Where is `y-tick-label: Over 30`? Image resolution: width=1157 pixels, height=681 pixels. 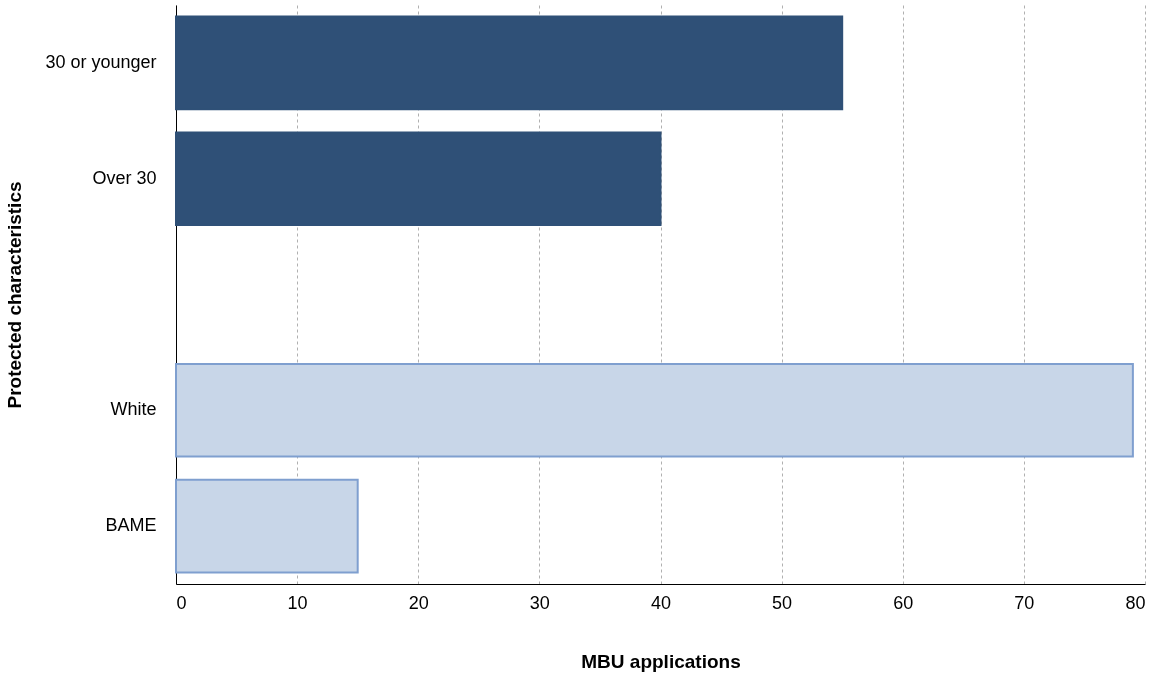 y-tick-label: Over 30 is located at coordinates (124, 177).